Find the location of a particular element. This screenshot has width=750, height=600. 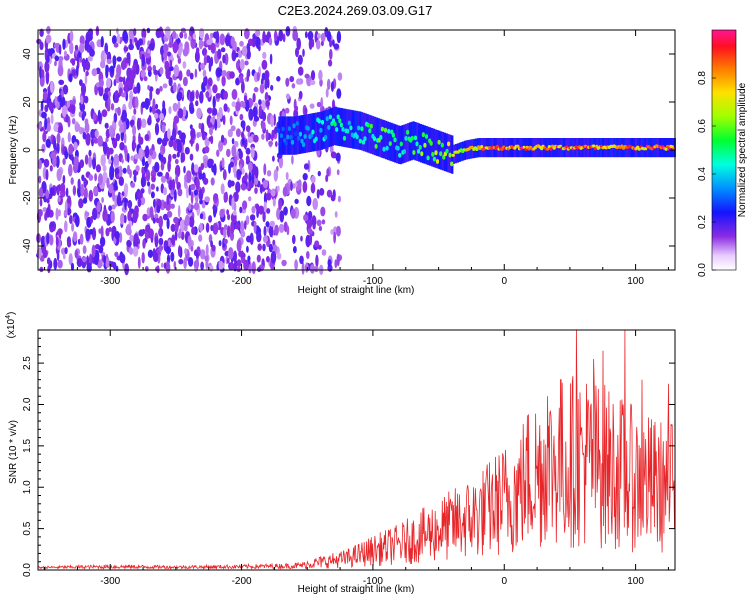

snr-ytick-label: 2.0 is located at coordinates (27, 404).